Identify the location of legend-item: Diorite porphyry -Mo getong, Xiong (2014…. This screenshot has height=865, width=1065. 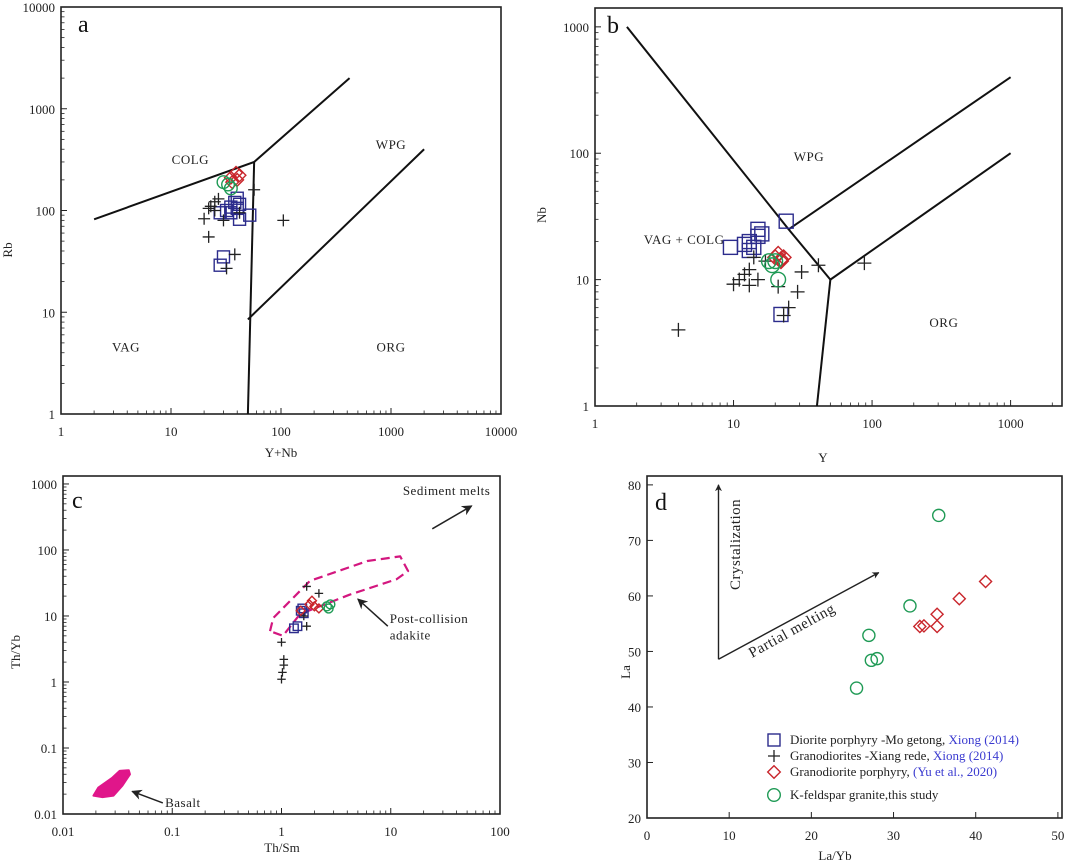
(893, 739).